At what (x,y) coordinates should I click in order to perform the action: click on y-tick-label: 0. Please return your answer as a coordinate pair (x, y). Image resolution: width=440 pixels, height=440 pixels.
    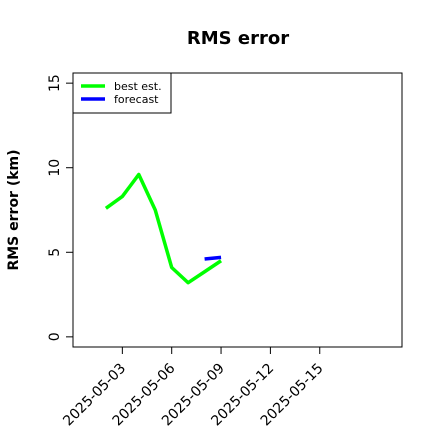
    Looking at the image, I should click on (55, 336).